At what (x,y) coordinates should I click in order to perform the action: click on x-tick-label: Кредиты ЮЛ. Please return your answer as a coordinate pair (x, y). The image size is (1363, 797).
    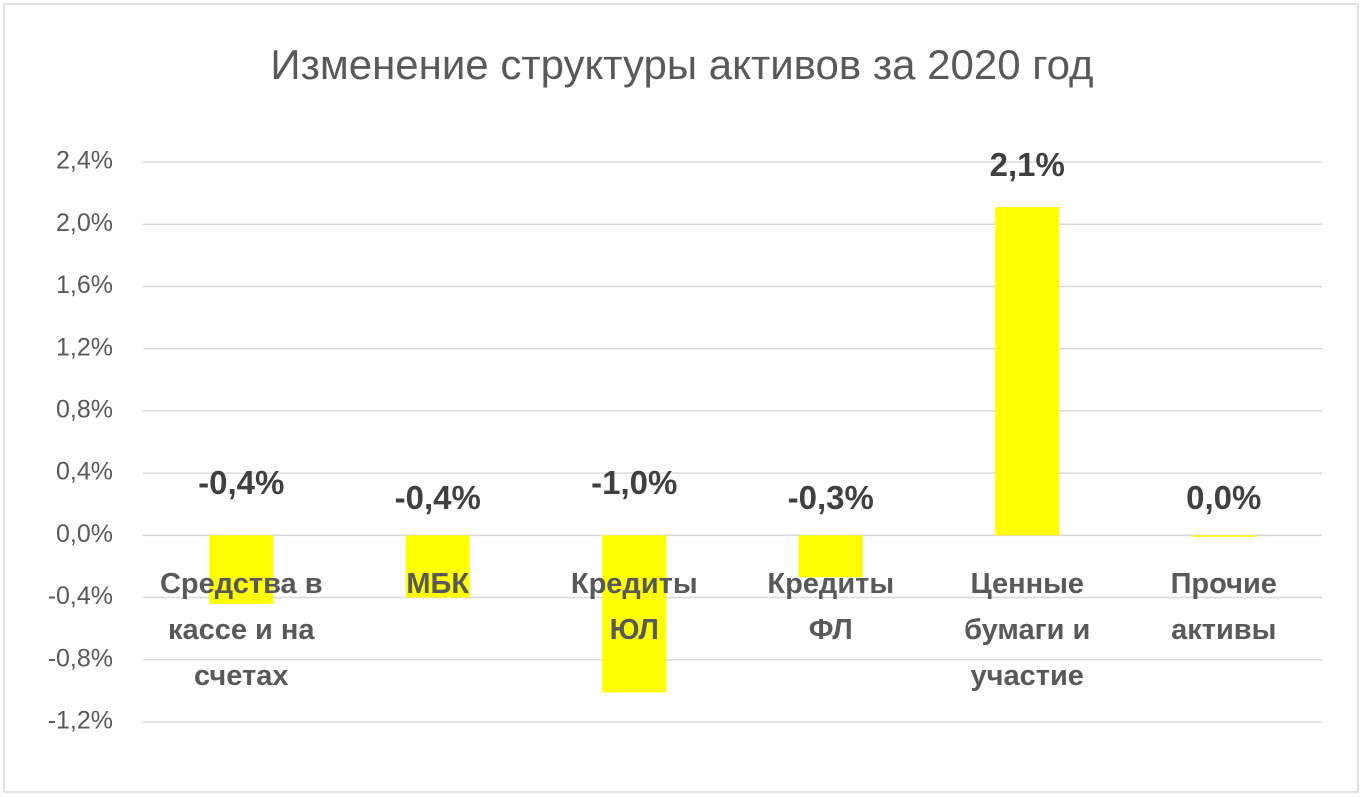
    Looking at the image, I should click on (634, 607).